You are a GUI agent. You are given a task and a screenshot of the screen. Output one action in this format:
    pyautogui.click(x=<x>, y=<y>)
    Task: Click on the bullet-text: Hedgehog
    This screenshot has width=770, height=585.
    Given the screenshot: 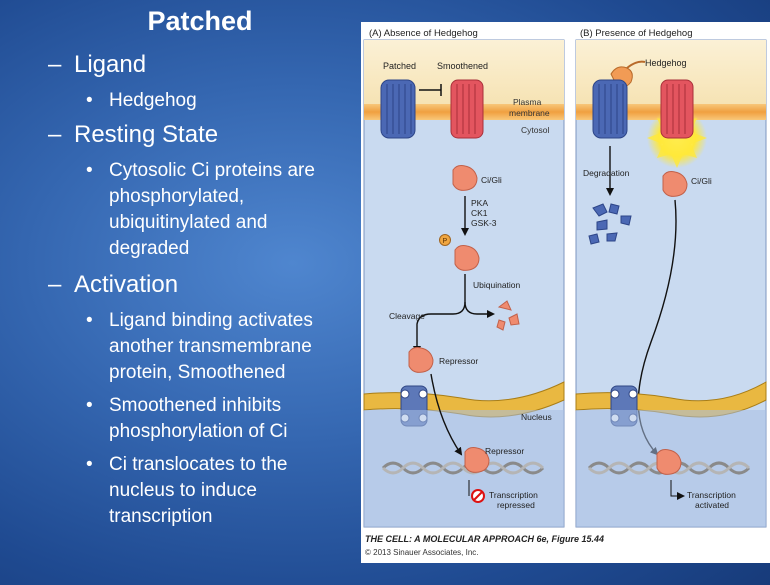 What is the action you would take?
    pyautogui.click(x=153, y=100)
    